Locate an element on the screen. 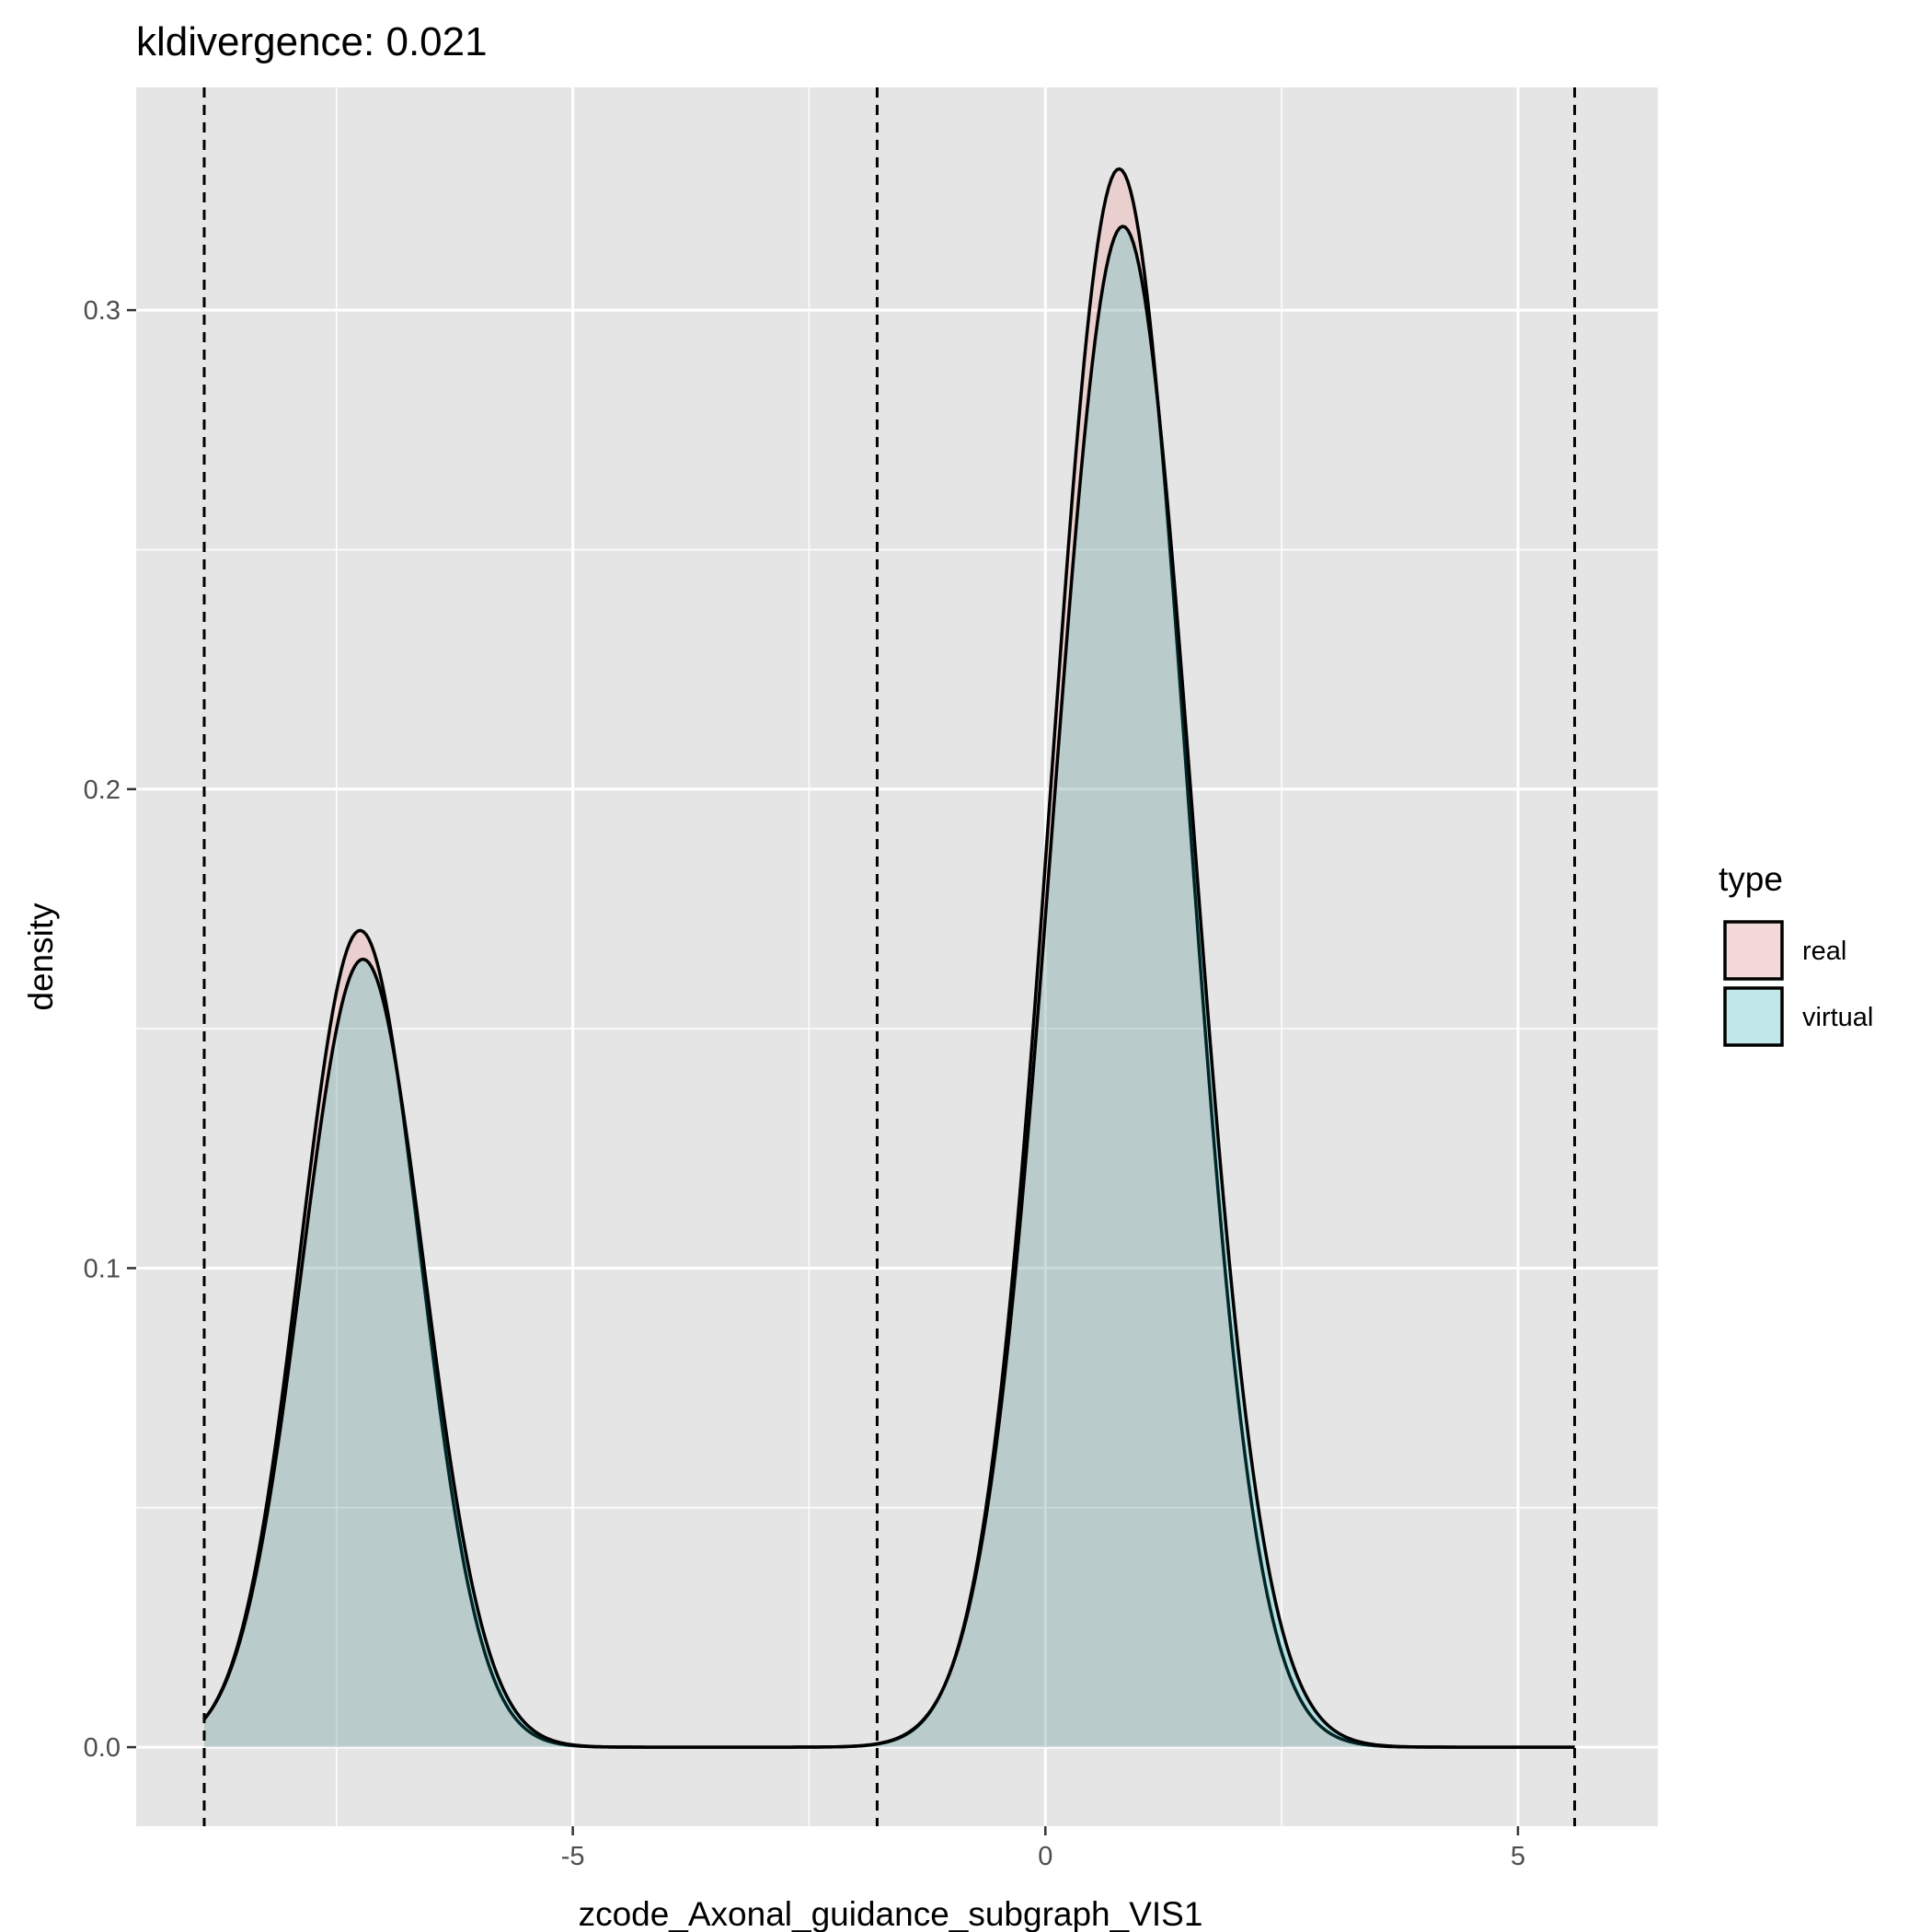 The image size is (1932, 1932). legend-key-bg-virtual is located at coordinates (1753, 1016).